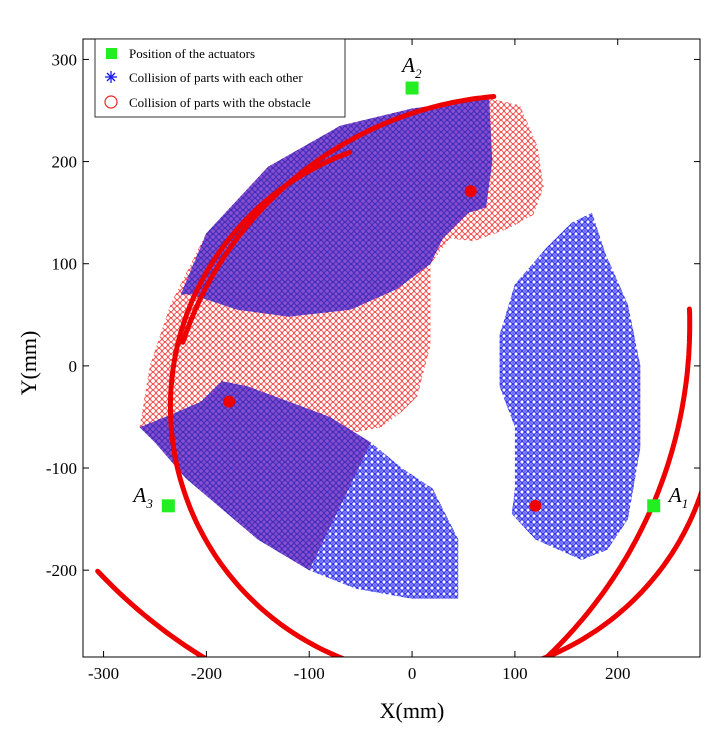 Image resolution: width=722 pixels, height=733 pixels. I want to click on actuator-label-3: A, so click(138, 495).